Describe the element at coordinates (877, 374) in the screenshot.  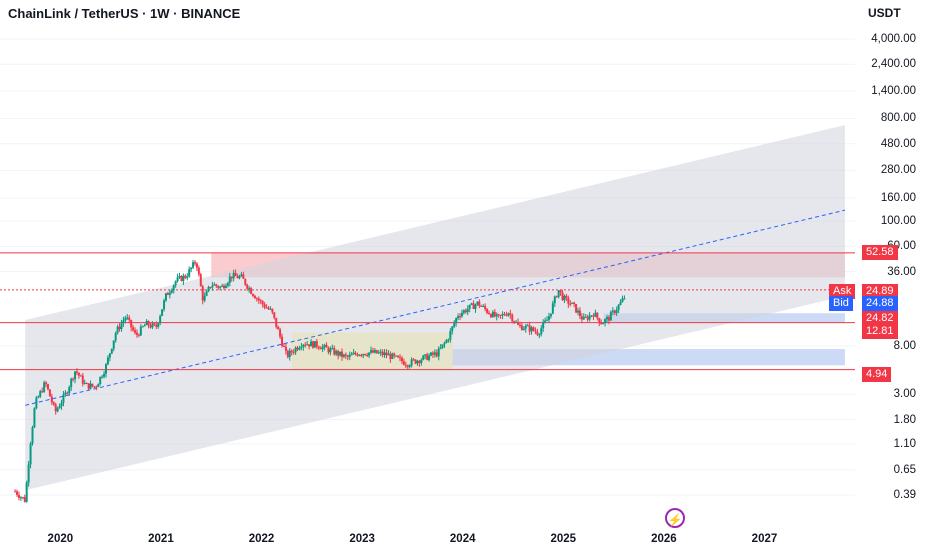
I see `price-tag: 4.94` at that location.